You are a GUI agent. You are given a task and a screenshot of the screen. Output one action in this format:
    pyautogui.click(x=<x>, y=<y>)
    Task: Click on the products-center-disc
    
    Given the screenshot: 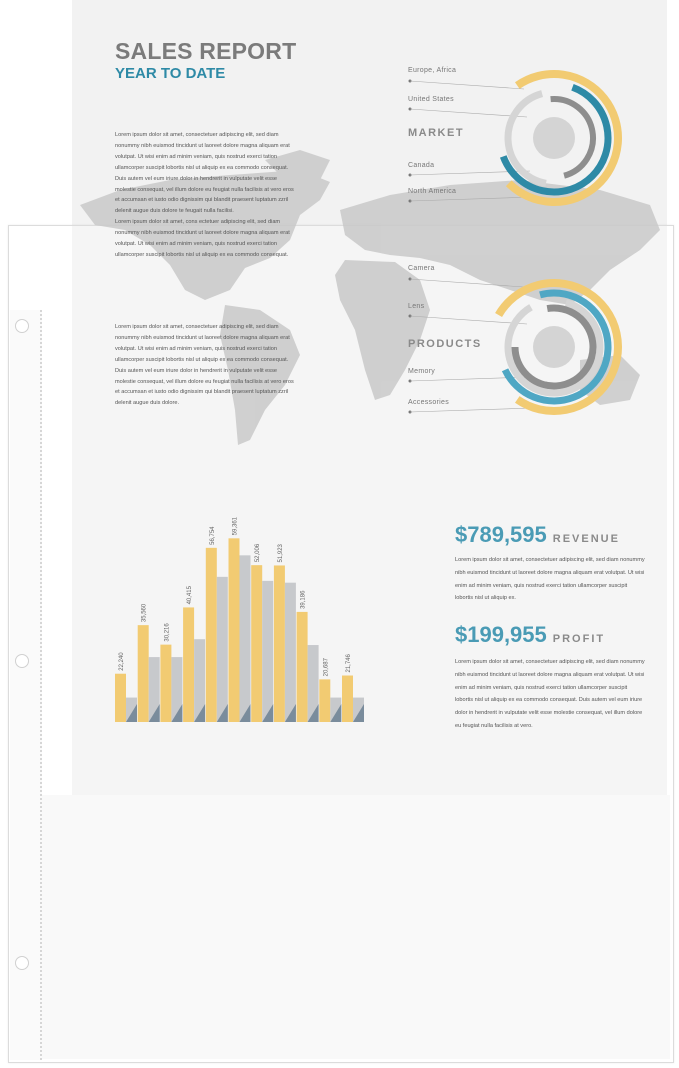 What is the action you would take?
    pyautogui.click(x=554, y=347)
    